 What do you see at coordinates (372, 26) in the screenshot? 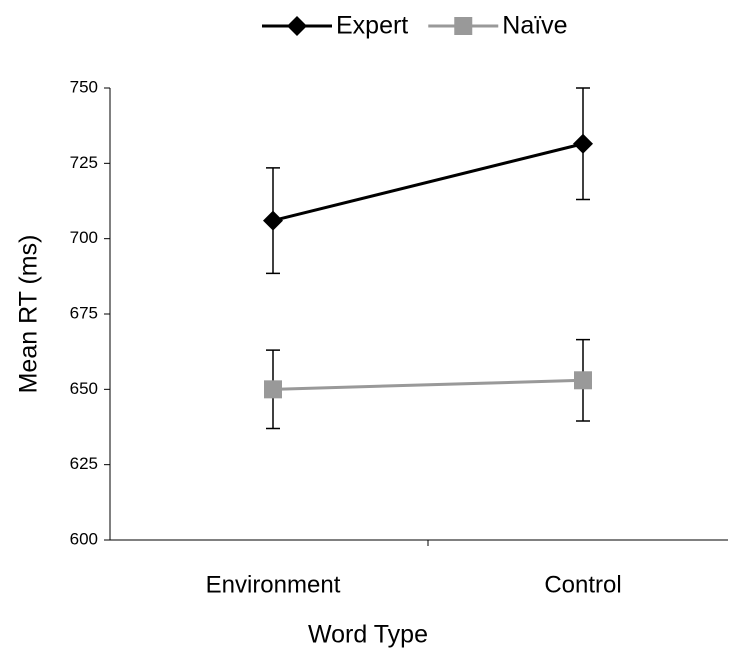
I see `legend-label: Expert` at bounding box center [372, 26].